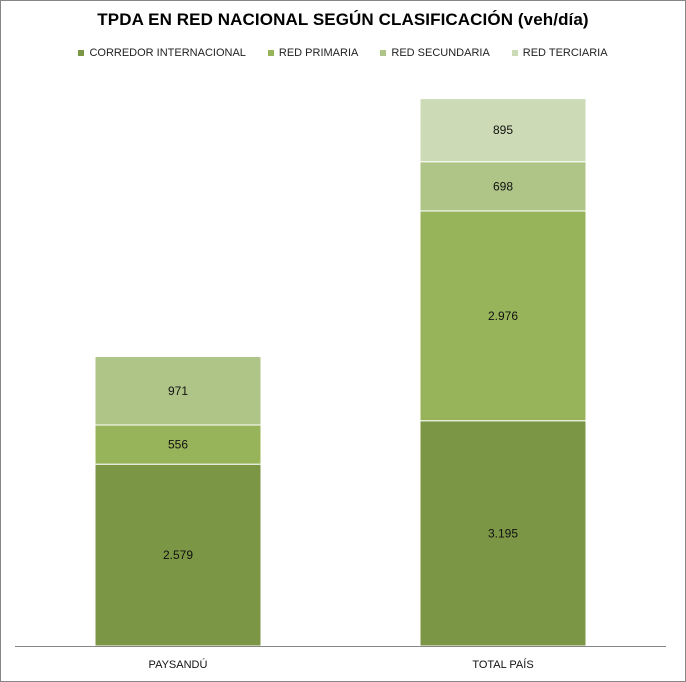 The image size is (686, 682). I want to click on legend-label: RED TERCIARIA, so click(565, 53).